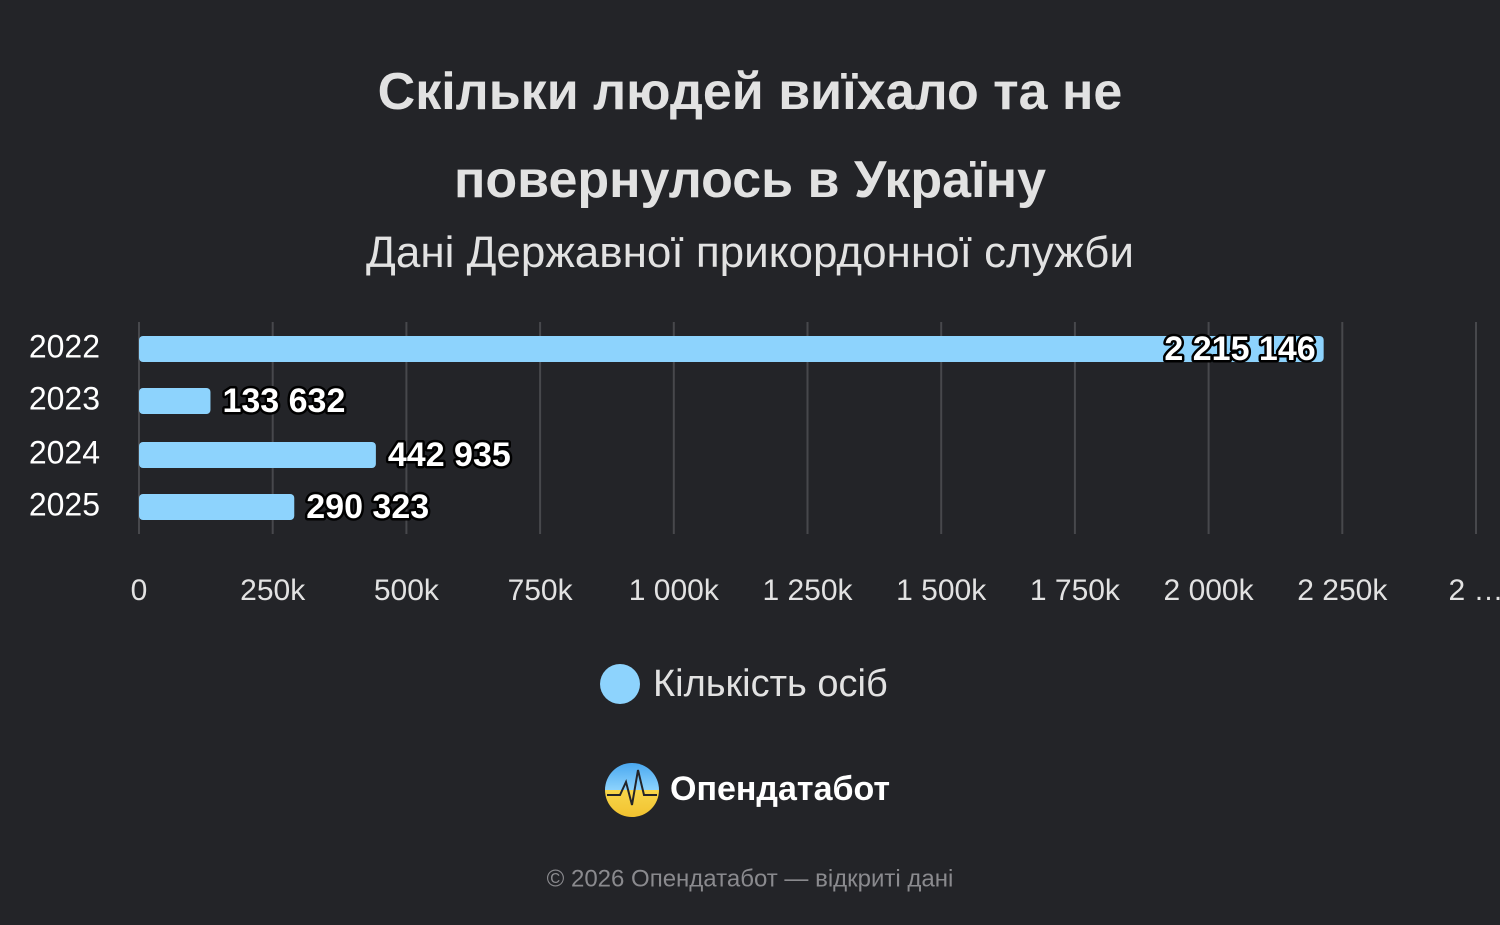 This screenshot has width=1500, height=925. Describe the element at coordinates (674, 590) in the screenshot. I see `x-tick-label: 1 000k` at that location.